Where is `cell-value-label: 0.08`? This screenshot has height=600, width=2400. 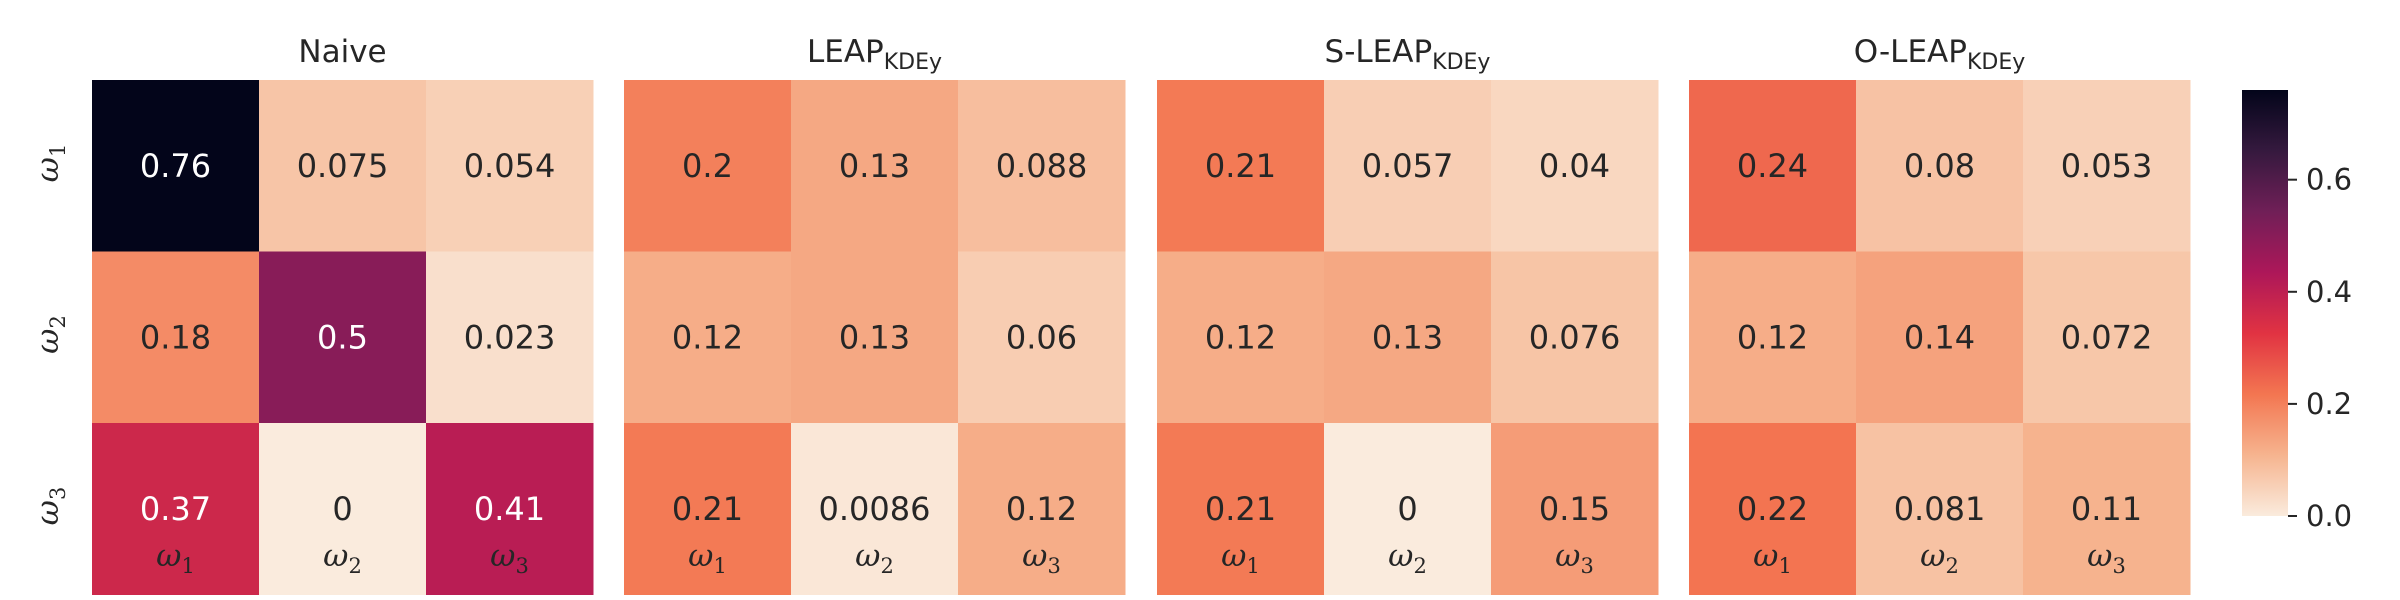 cell-value-label: 0.08 is located at coordinates (1939, 166).